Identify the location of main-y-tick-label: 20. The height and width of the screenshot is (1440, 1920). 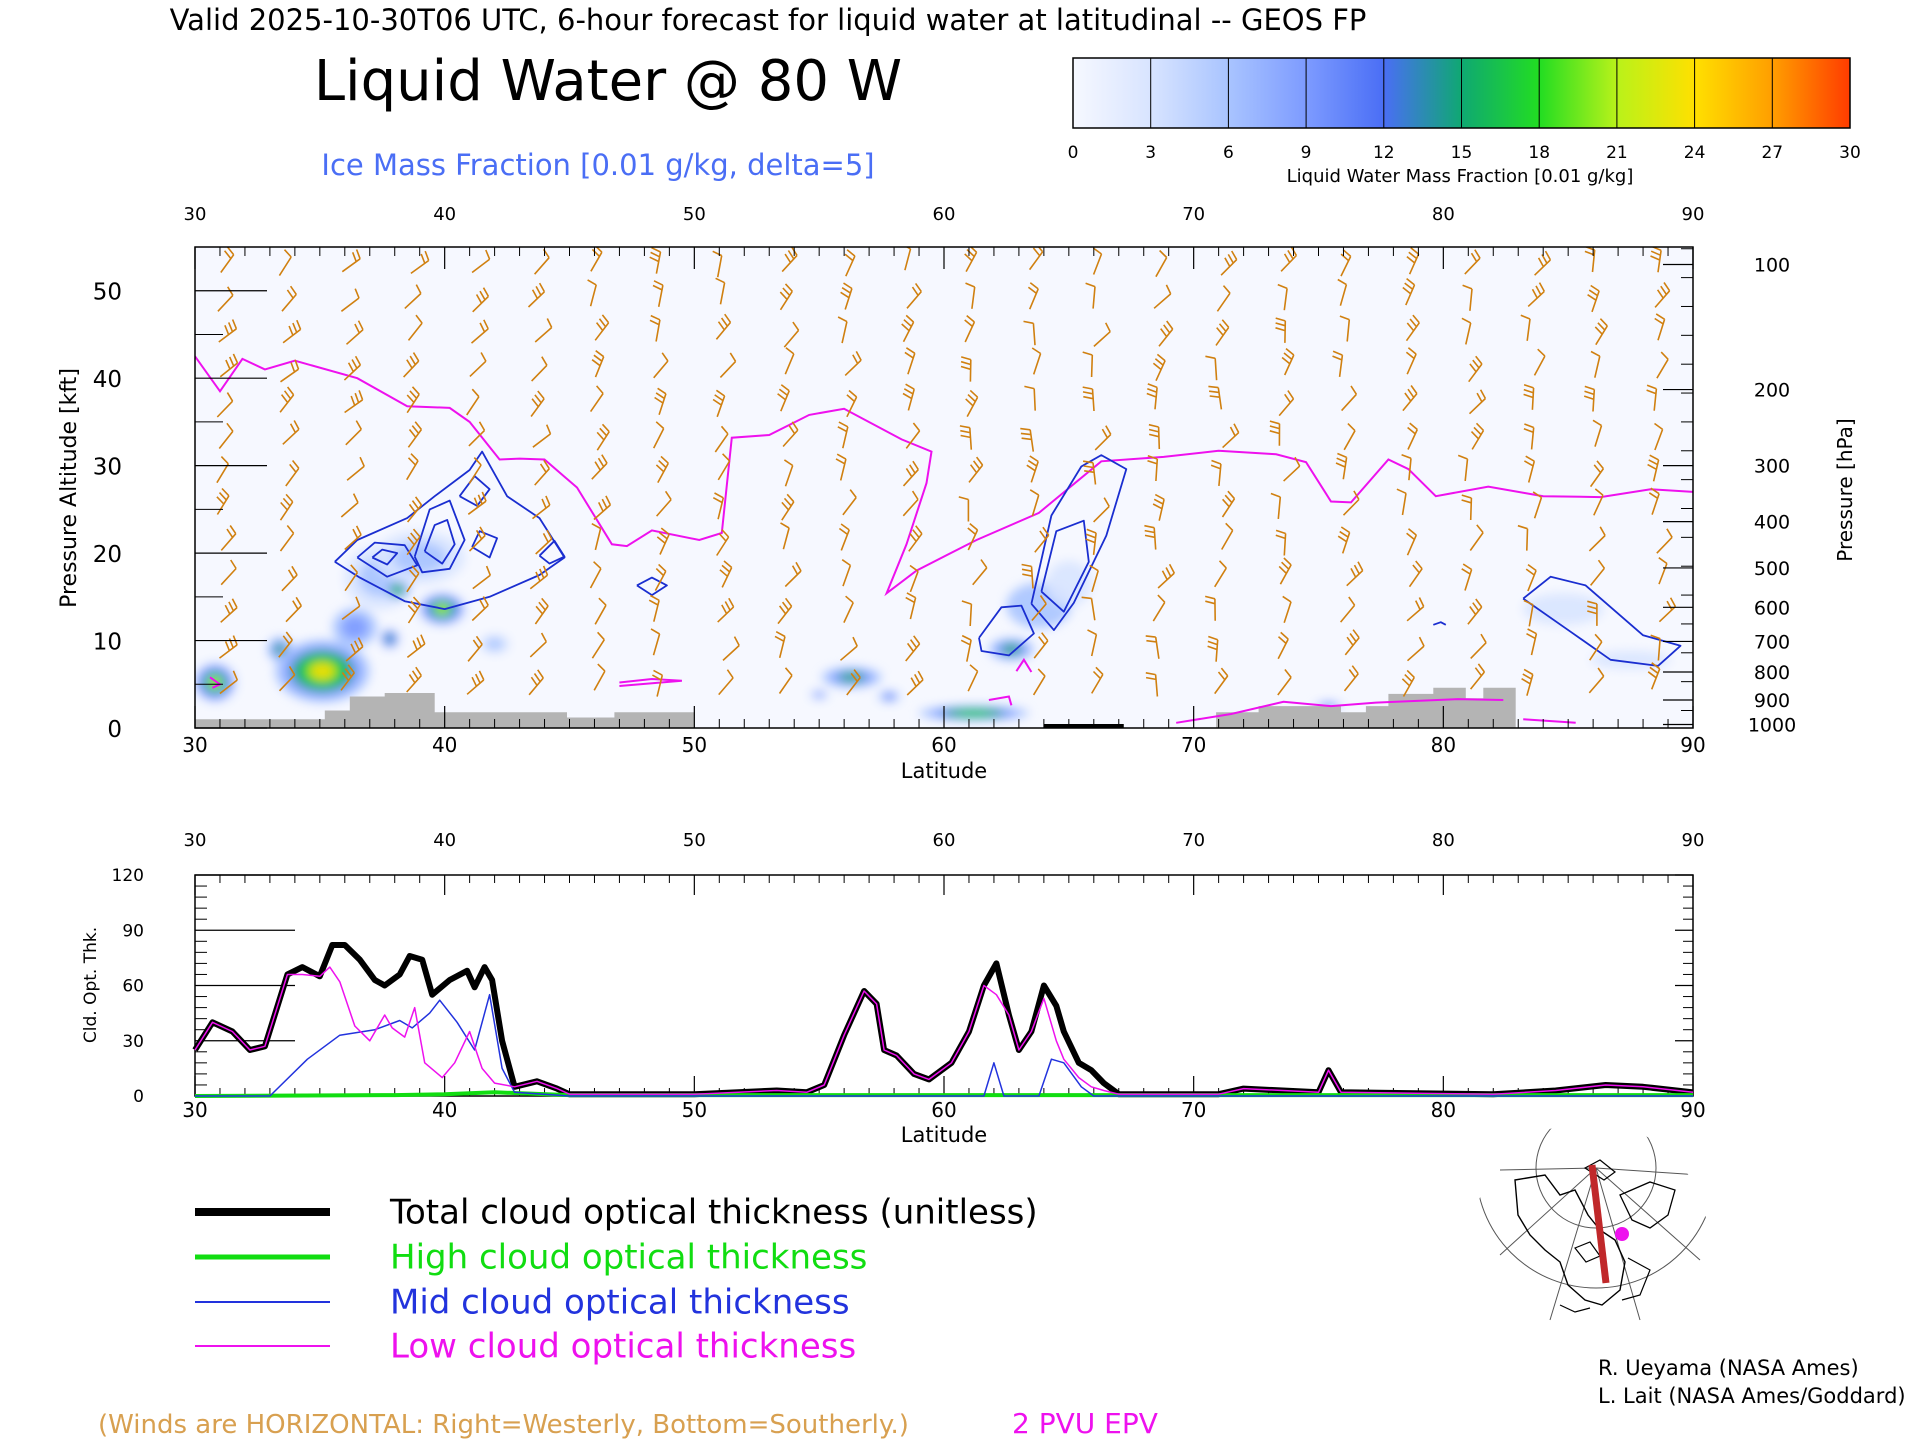
(107, 555).